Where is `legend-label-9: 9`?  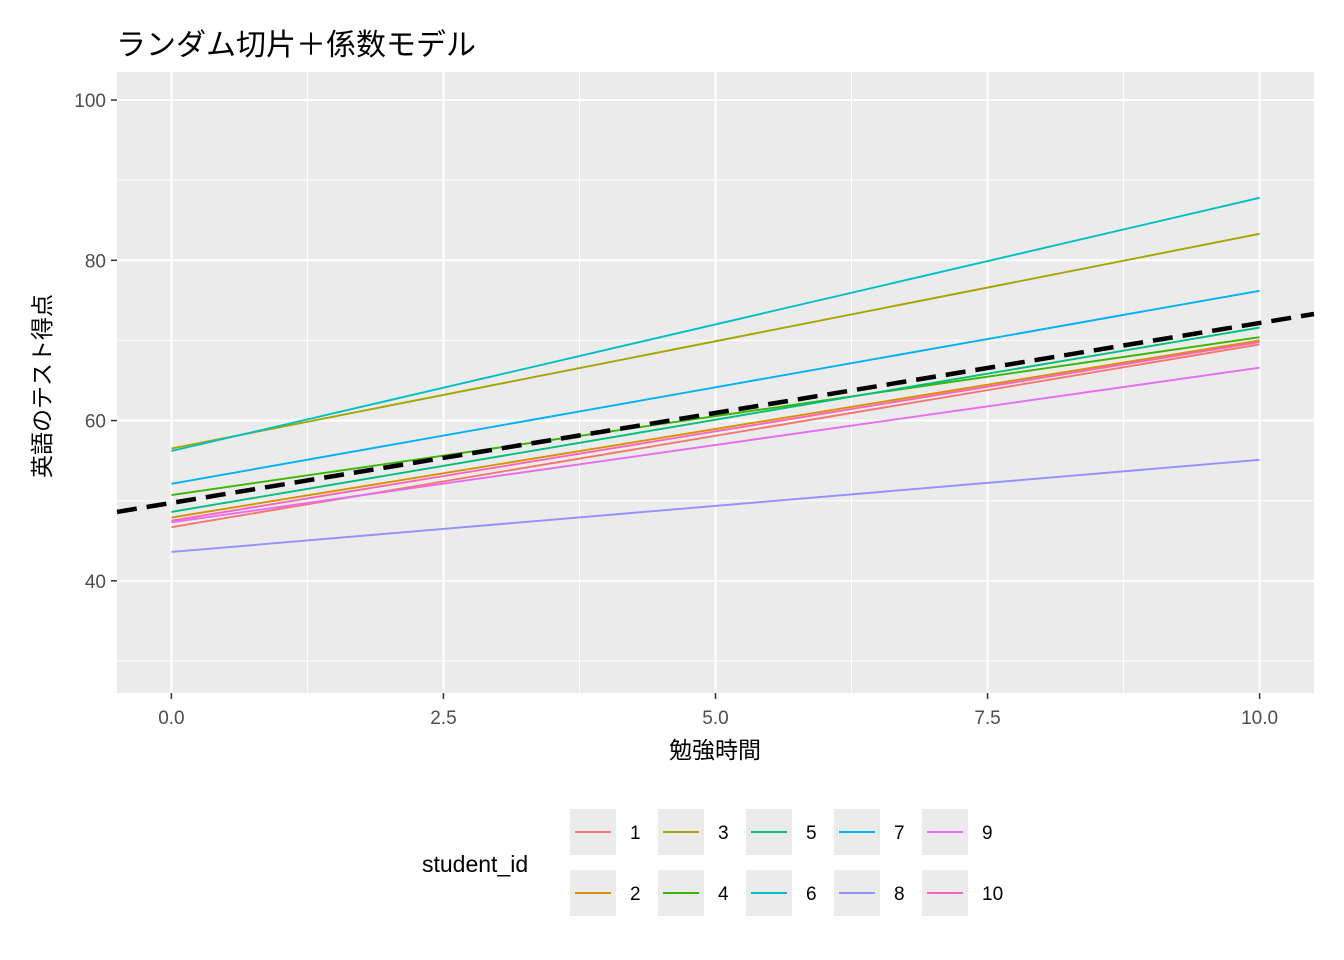 legend-label-9: 9 is located at coordinates (987, 833).